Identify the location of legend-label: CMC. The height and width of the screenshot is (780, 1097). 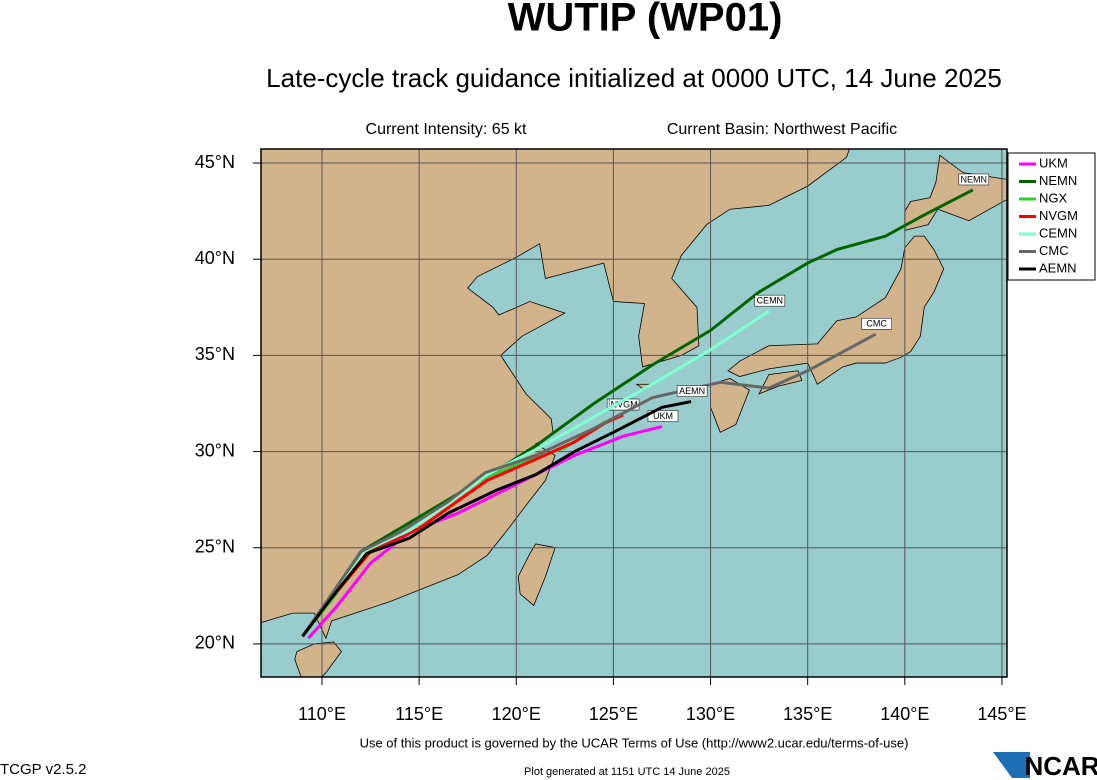
(1054, 250).